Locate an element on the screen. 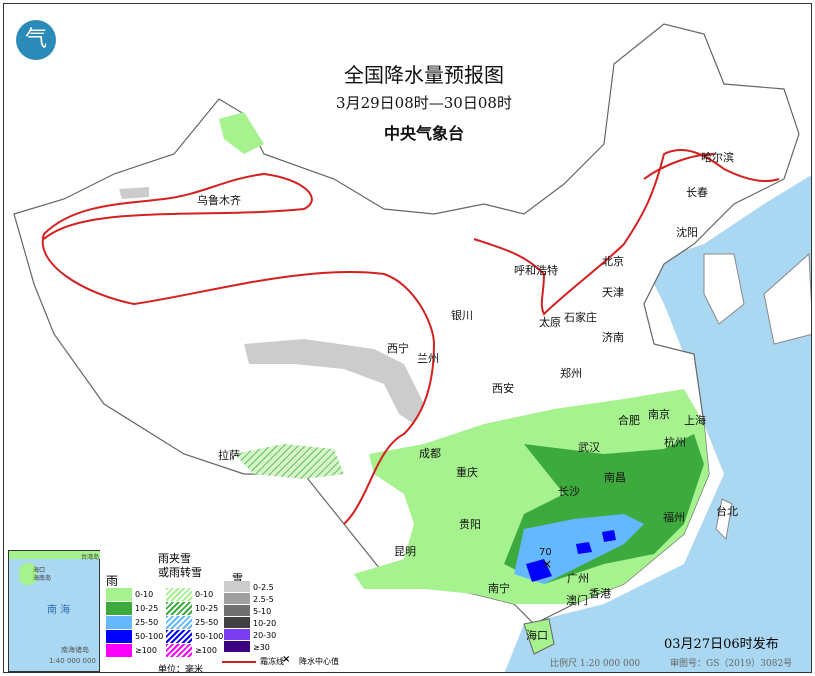 The height and width of the screenshot is (676, 815). city-label: 南宁 is located at coordinates (499, 588).